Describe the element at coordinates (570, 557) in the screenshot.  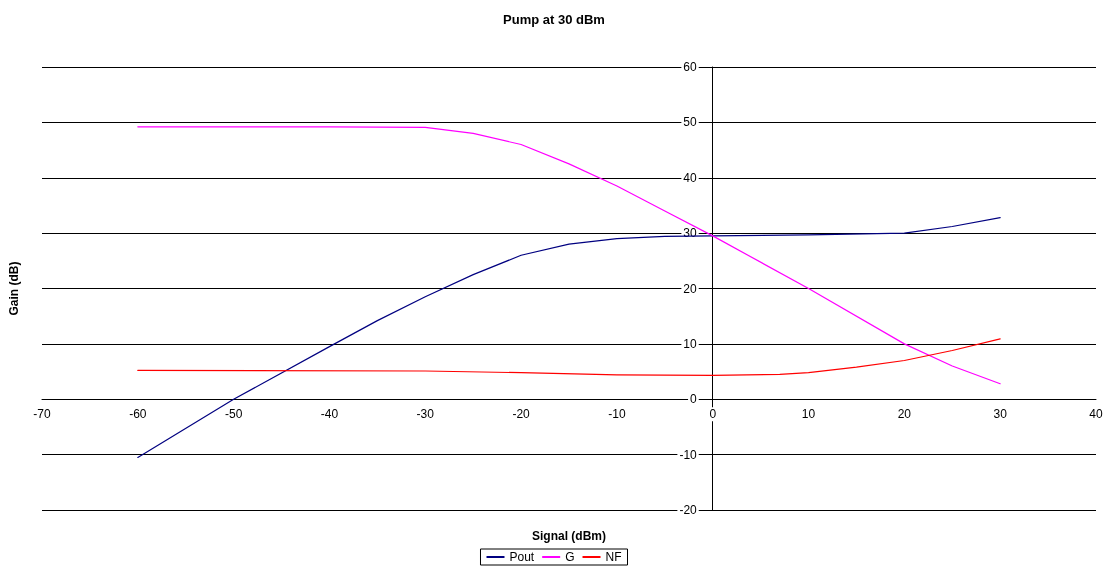
I see `legend-label: G` at that location.